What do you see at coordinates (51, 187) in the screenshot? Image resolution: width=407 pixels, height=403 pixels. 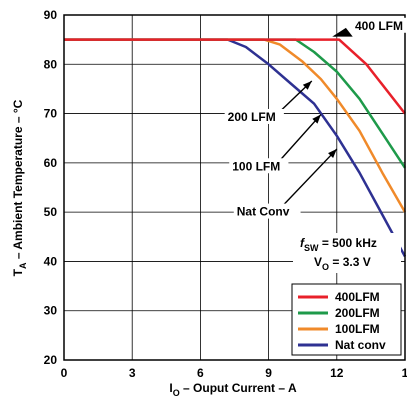 I see `y-tick-labels: 20 30 40 50 60 70 80 90` at bounding box center [51, 187].